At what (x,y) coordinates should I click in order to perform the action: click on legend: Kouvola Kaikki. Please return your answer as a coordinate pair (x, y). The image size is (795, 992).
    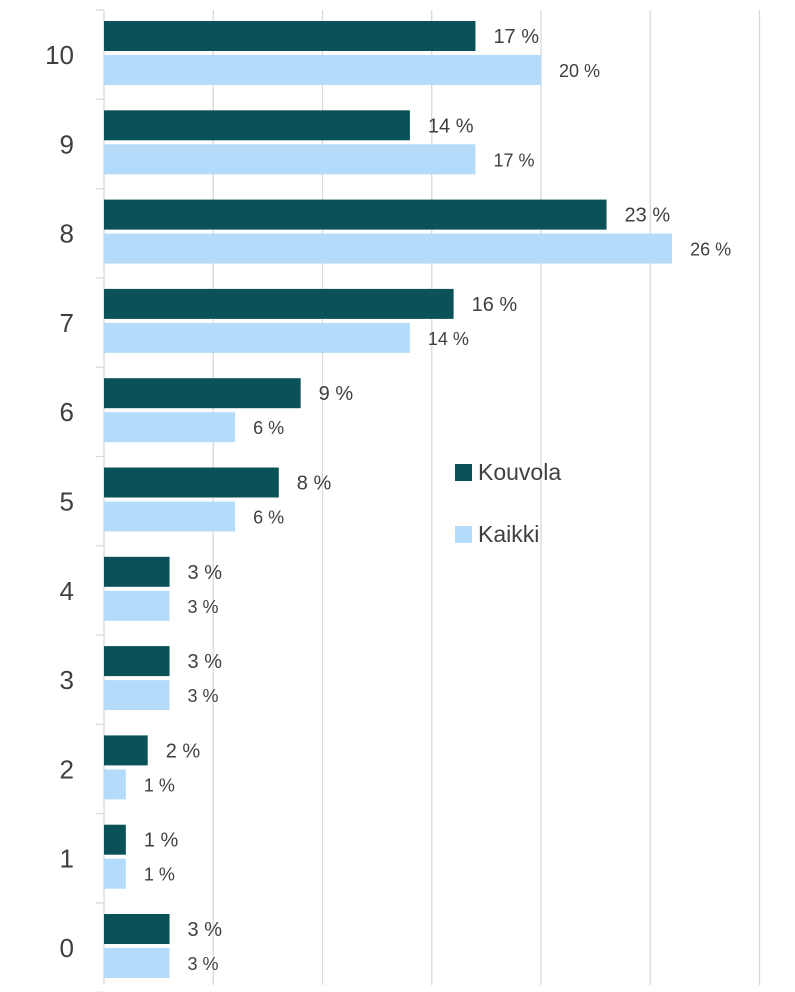
    Looking at the image, I should click on (508, 517).